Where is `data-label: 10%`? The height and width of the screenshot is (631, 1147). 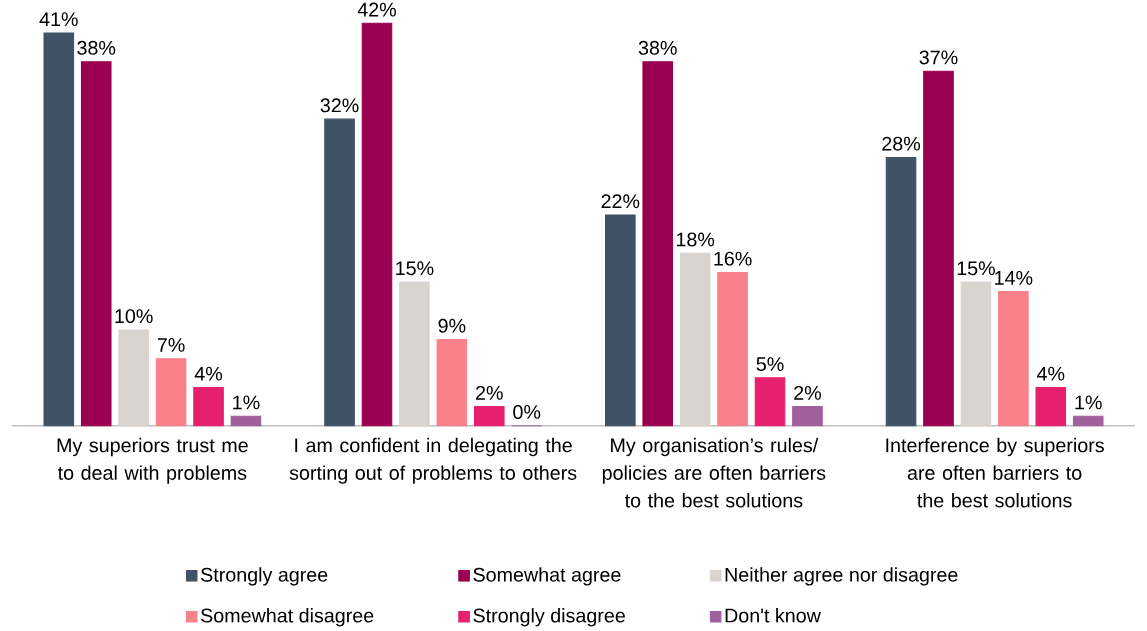
data-label: 10% is located at coordinates (134, 316).